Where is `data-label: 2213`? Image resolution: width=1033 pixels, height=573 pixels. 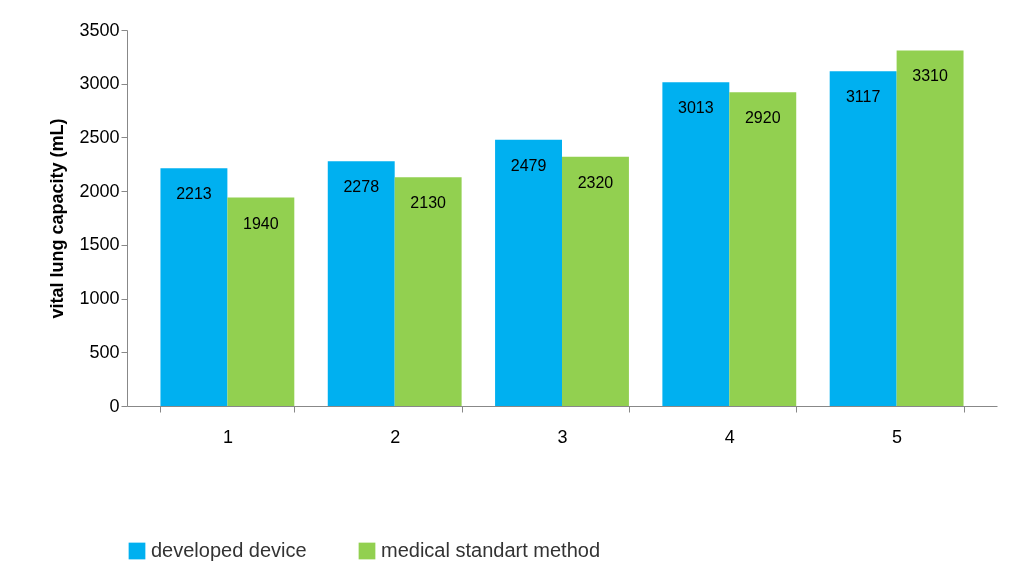
data-label: 2213 is located at coordinates (194, 194).